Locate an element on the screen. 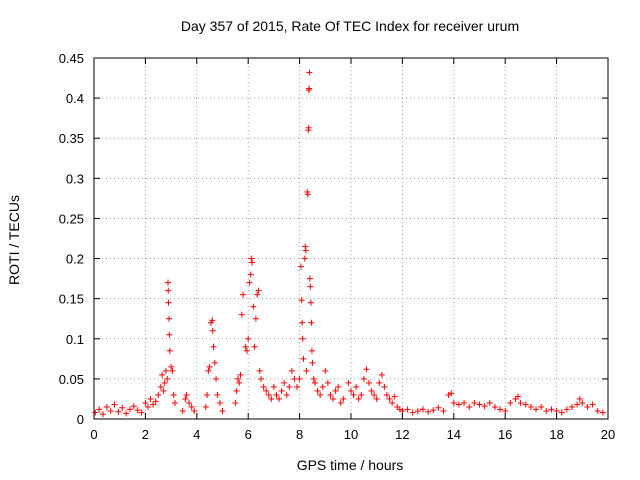 The image size is (640, 480). y-axis-label: ROTI / TECUs is located at coordinates (14, 240).